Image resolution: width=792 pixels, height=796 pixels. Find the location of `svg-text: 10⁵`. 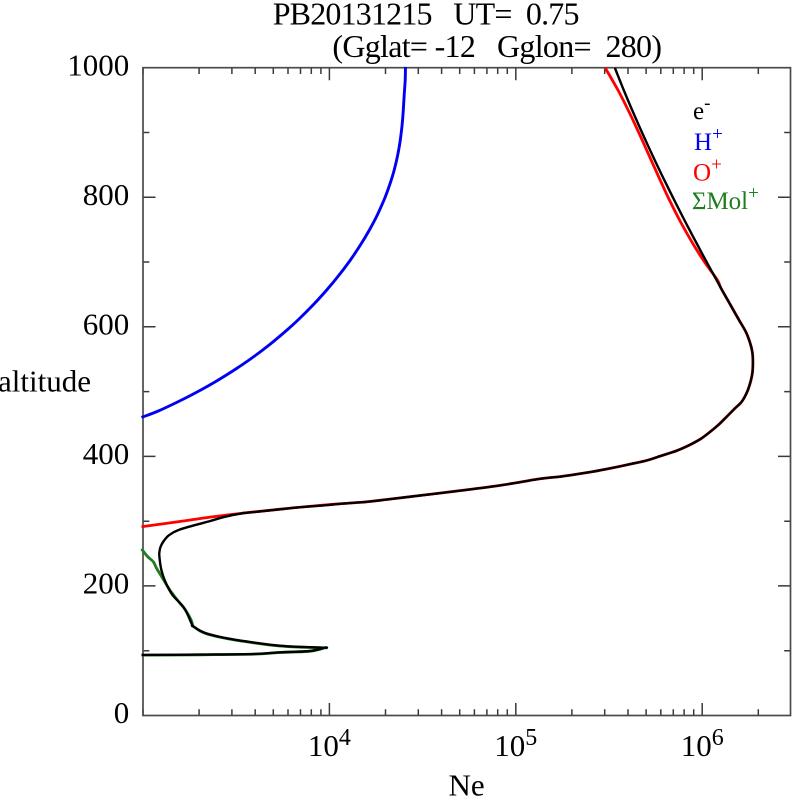

svg-text: 10⁵ is located at coordinates (515, 744).